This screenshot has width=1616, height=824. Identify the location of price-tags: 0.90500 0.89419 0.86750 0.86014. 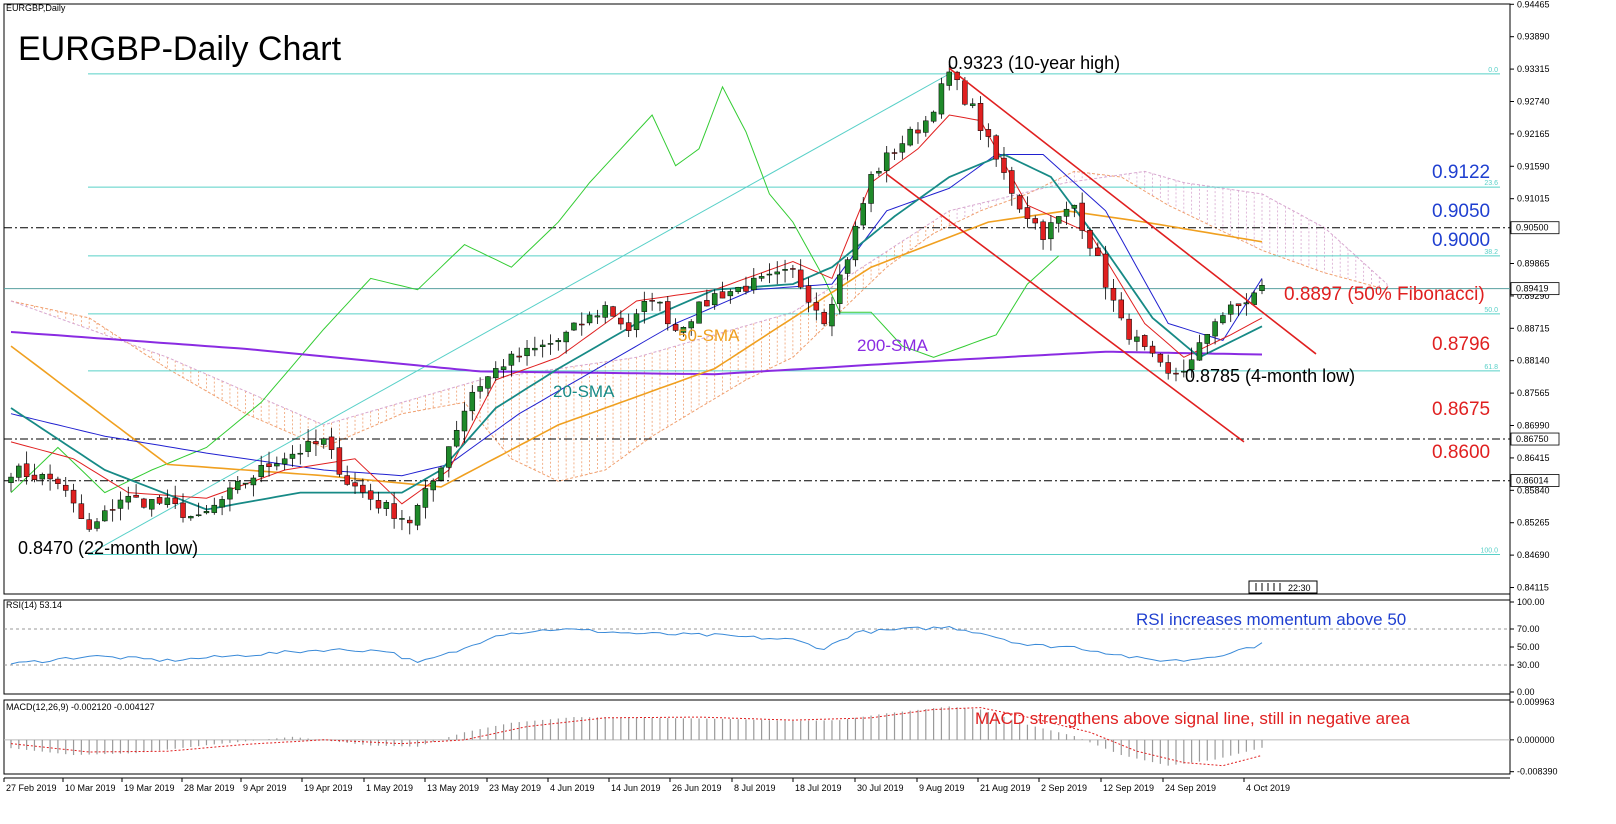
(1535, 354).